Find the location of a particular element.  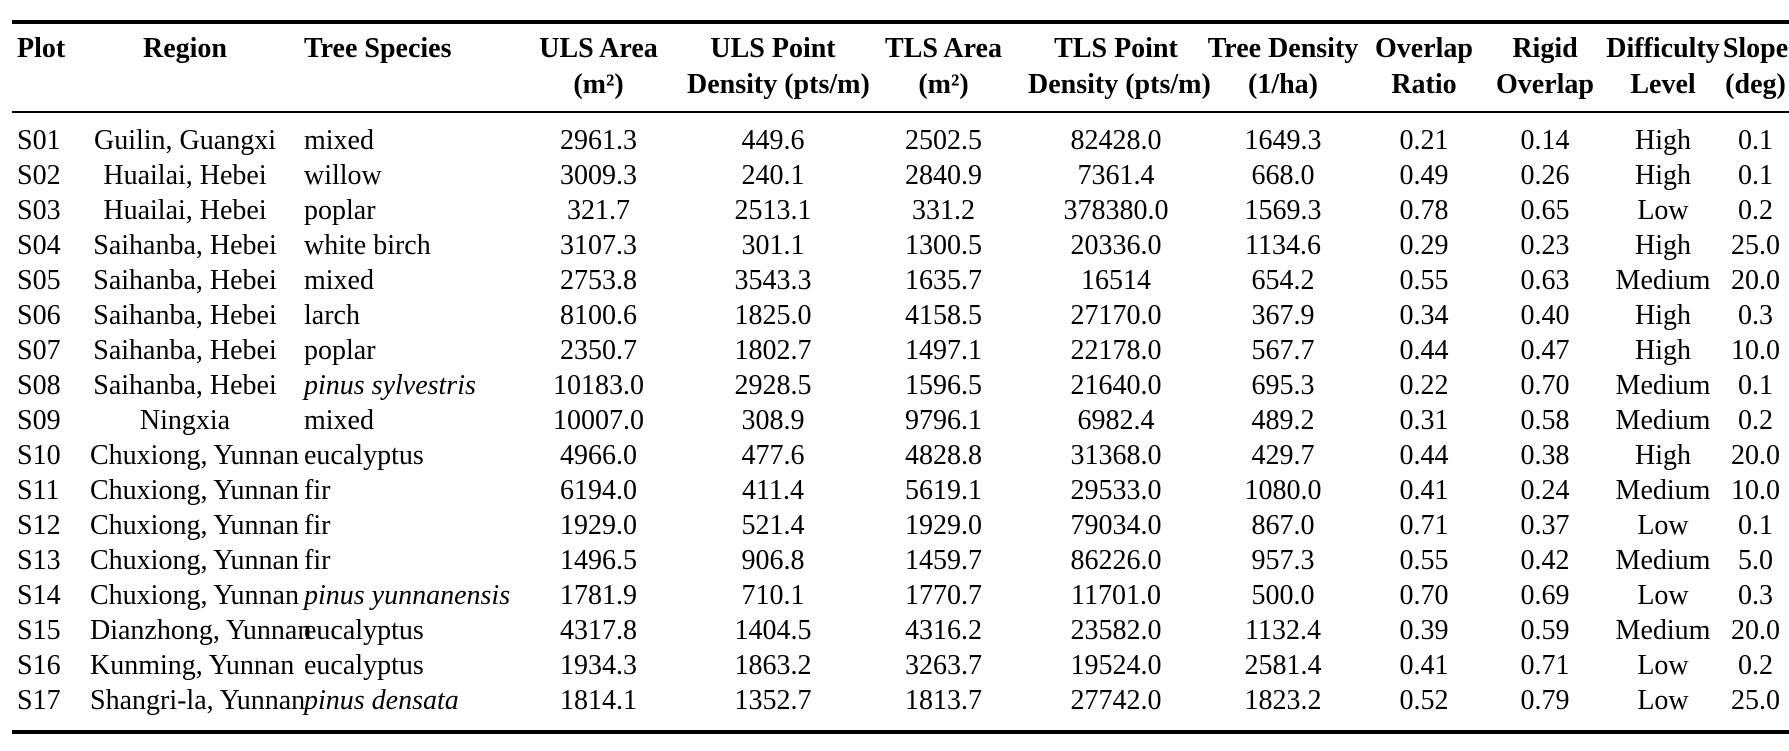

cell-species: pinus yunnanensis is located at coordinates (407, 595).